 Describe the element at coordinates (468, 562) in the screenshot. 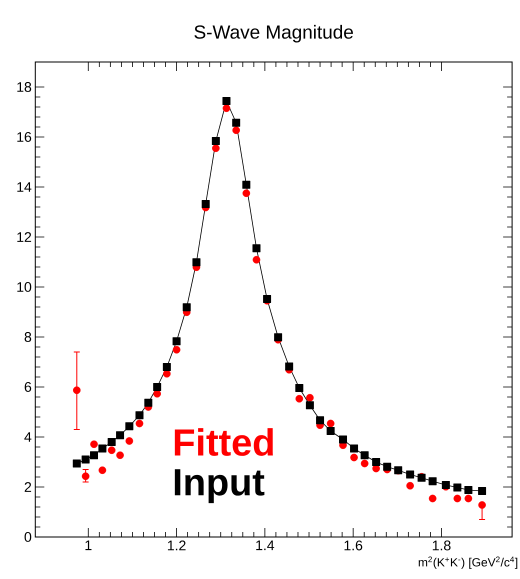

I see `text: m$^{2}$(K$^{+}$K$^{-}$) [GeV$^{2}$/c$^{4}$]` at that location.